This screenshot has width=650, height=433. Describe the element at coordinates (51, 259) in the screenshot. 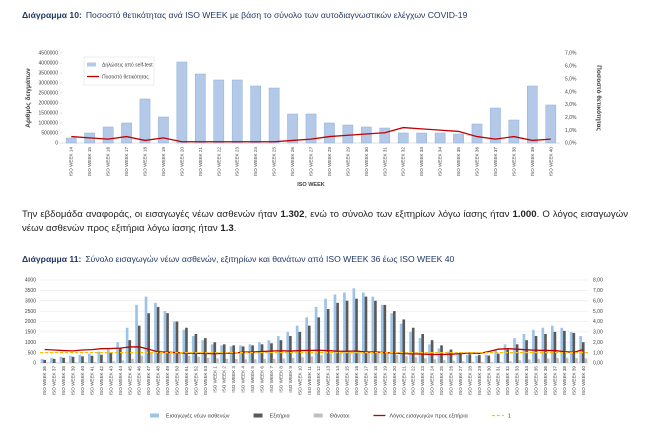

I see `chart-title-label: Διάγραμμα 11:` at that location.